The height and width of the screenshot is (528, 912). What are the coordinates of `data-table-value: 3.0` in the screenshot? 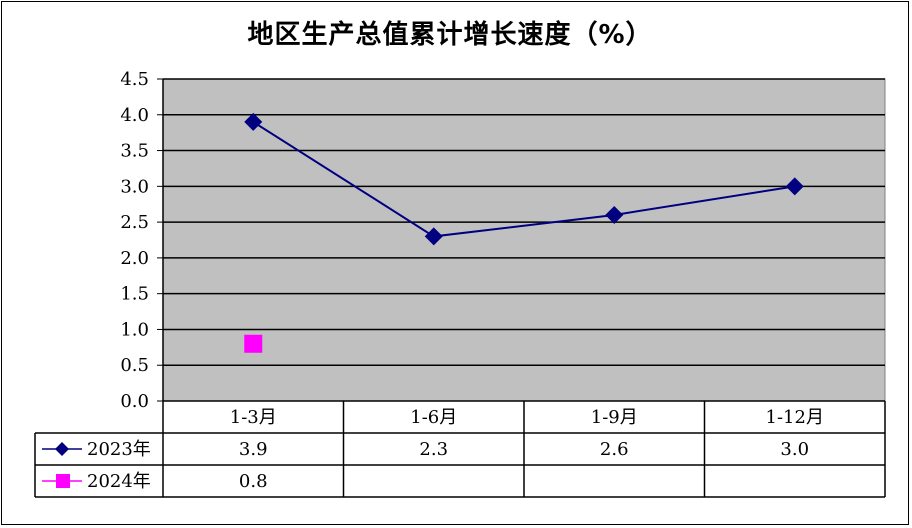 It's located at (794, 449).